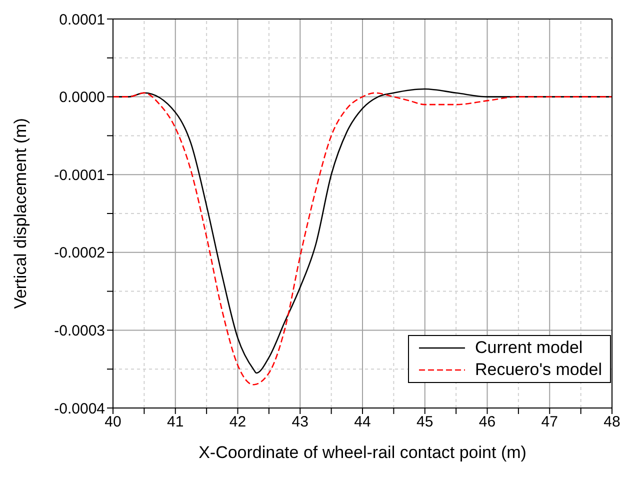 The width and height of the screenshot is (641, 486). What do you see at coordinates (362, 422) in the screenshot?
I see `x-tick-label: 44` at bounding box center [362, 422].